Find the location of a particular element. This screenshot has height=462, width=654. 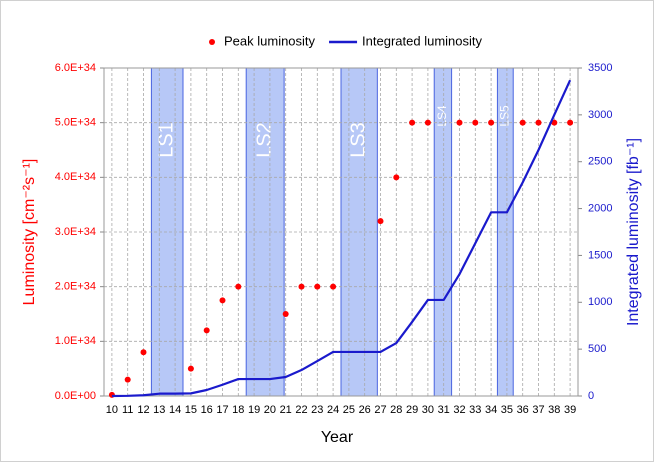

x-tick-label: 32 is located at coordinates (459, 410).